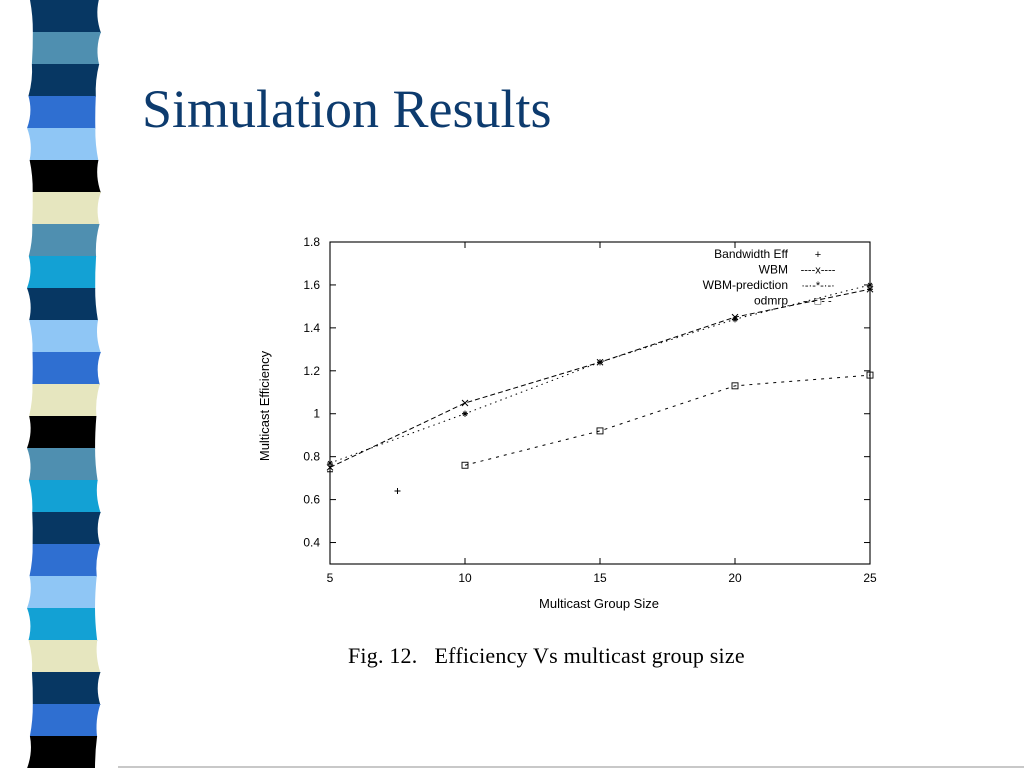 Image resolution: width=1024 pixels, height=768 pixels. What do you see at coordinates (599, 603) in the screenshot?
I see `x-axis-label: Multicast Group Size` at bounding box center [599, 603].